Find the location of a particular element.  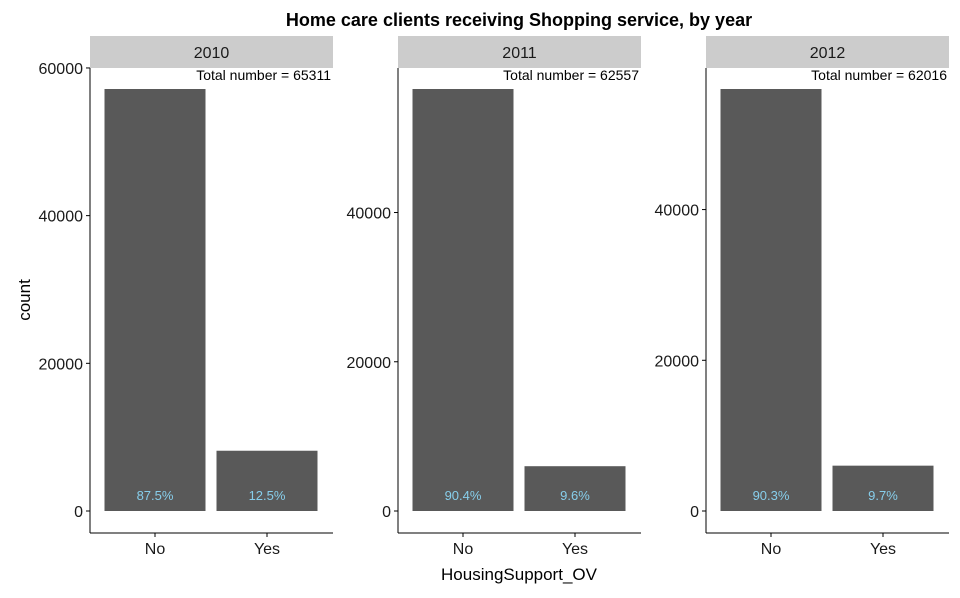

bar-percent-label: 9.6% is located at coordinates (575, 495).